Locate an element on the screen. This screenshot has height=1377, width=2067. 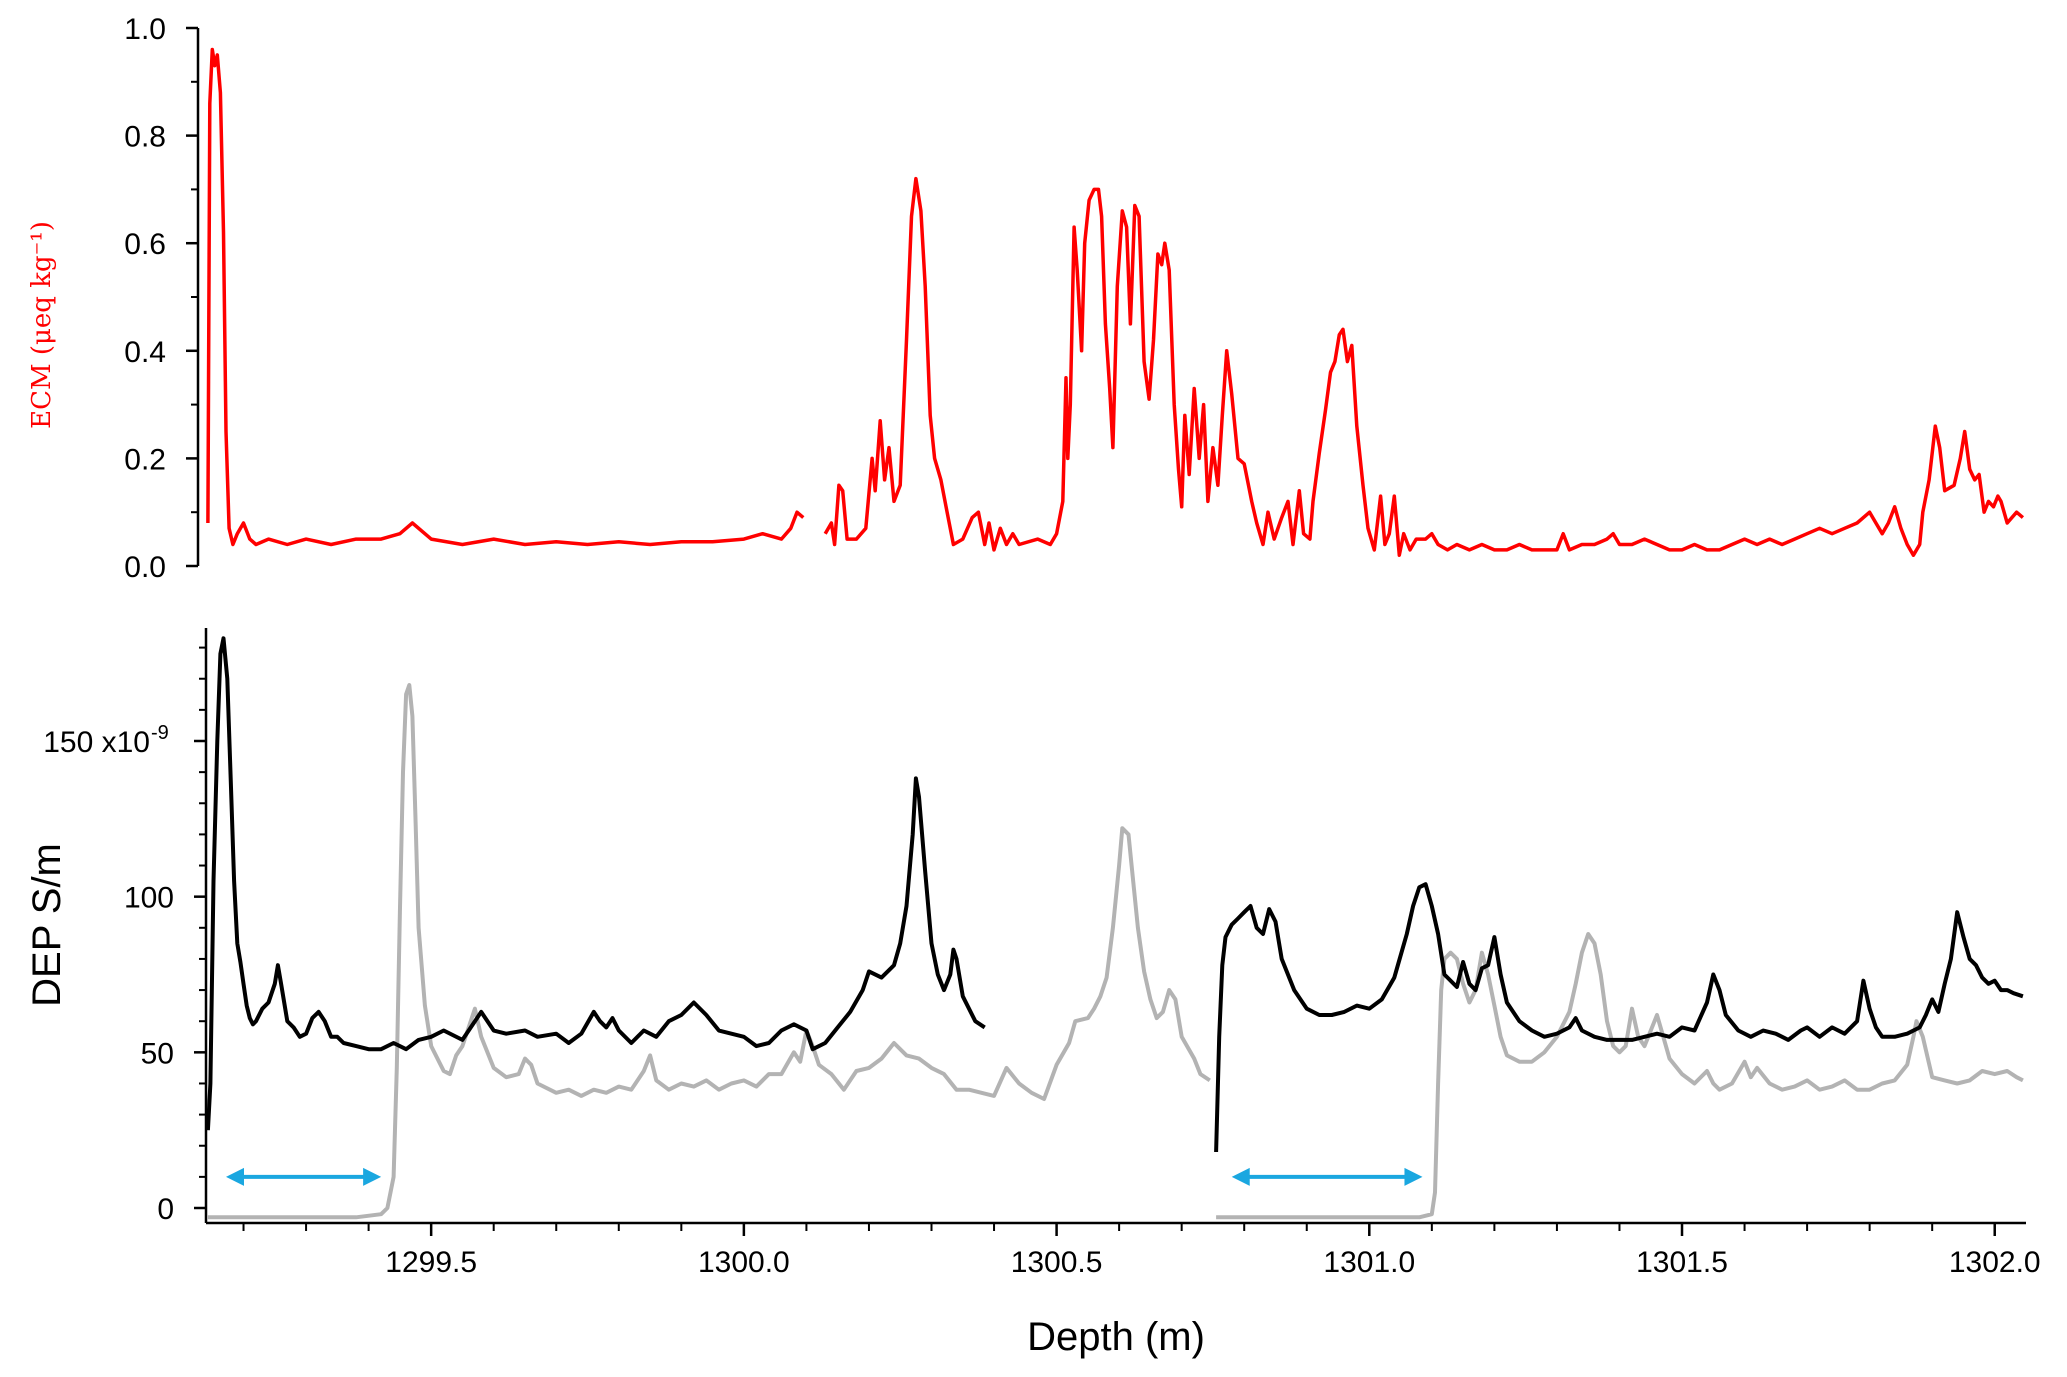
ecm-y-tick-label: 0.2 is located at coordinates (145, 459).